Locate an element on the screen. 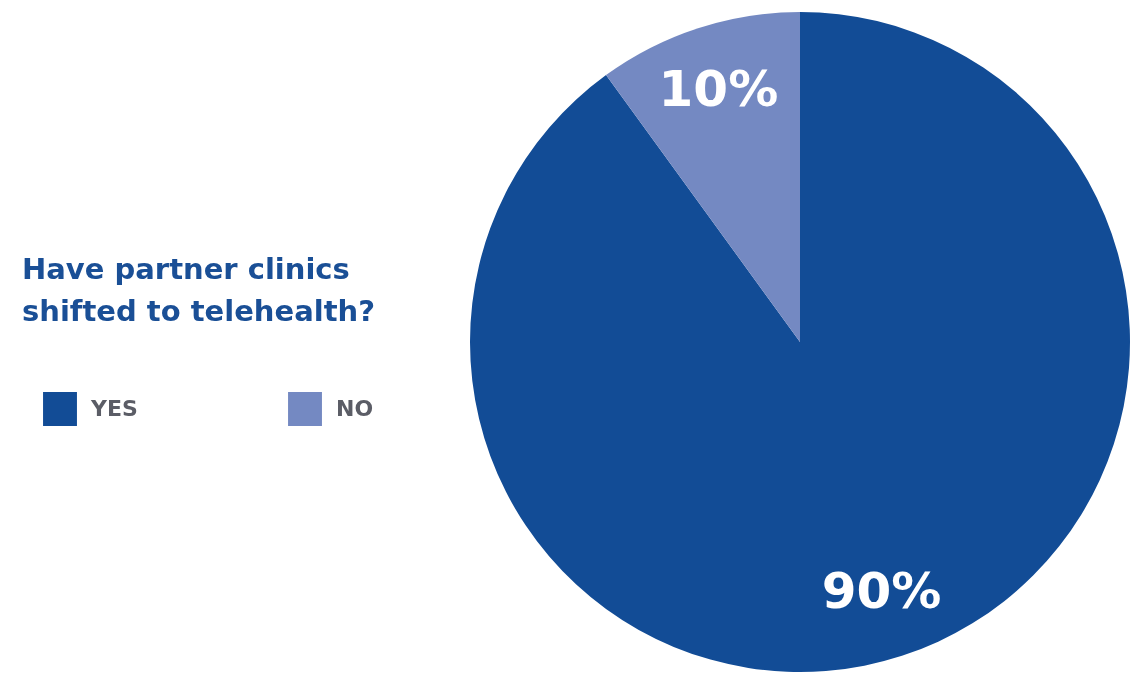 The height and width of the screenshot is (685, 1138). text: Have partner clinics shifted to telehealth? is located at coordinates (199, 290).